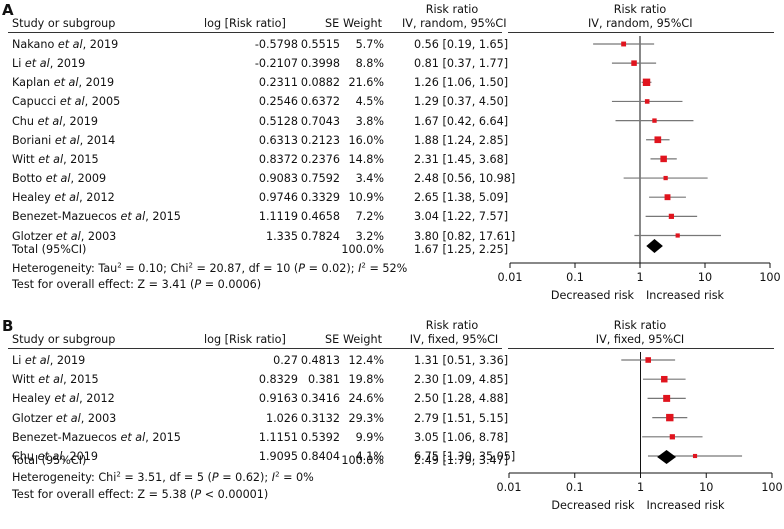 This screenshot has width=784, height=529. I want to click on cell-se: 0.381, so click(323, 380).